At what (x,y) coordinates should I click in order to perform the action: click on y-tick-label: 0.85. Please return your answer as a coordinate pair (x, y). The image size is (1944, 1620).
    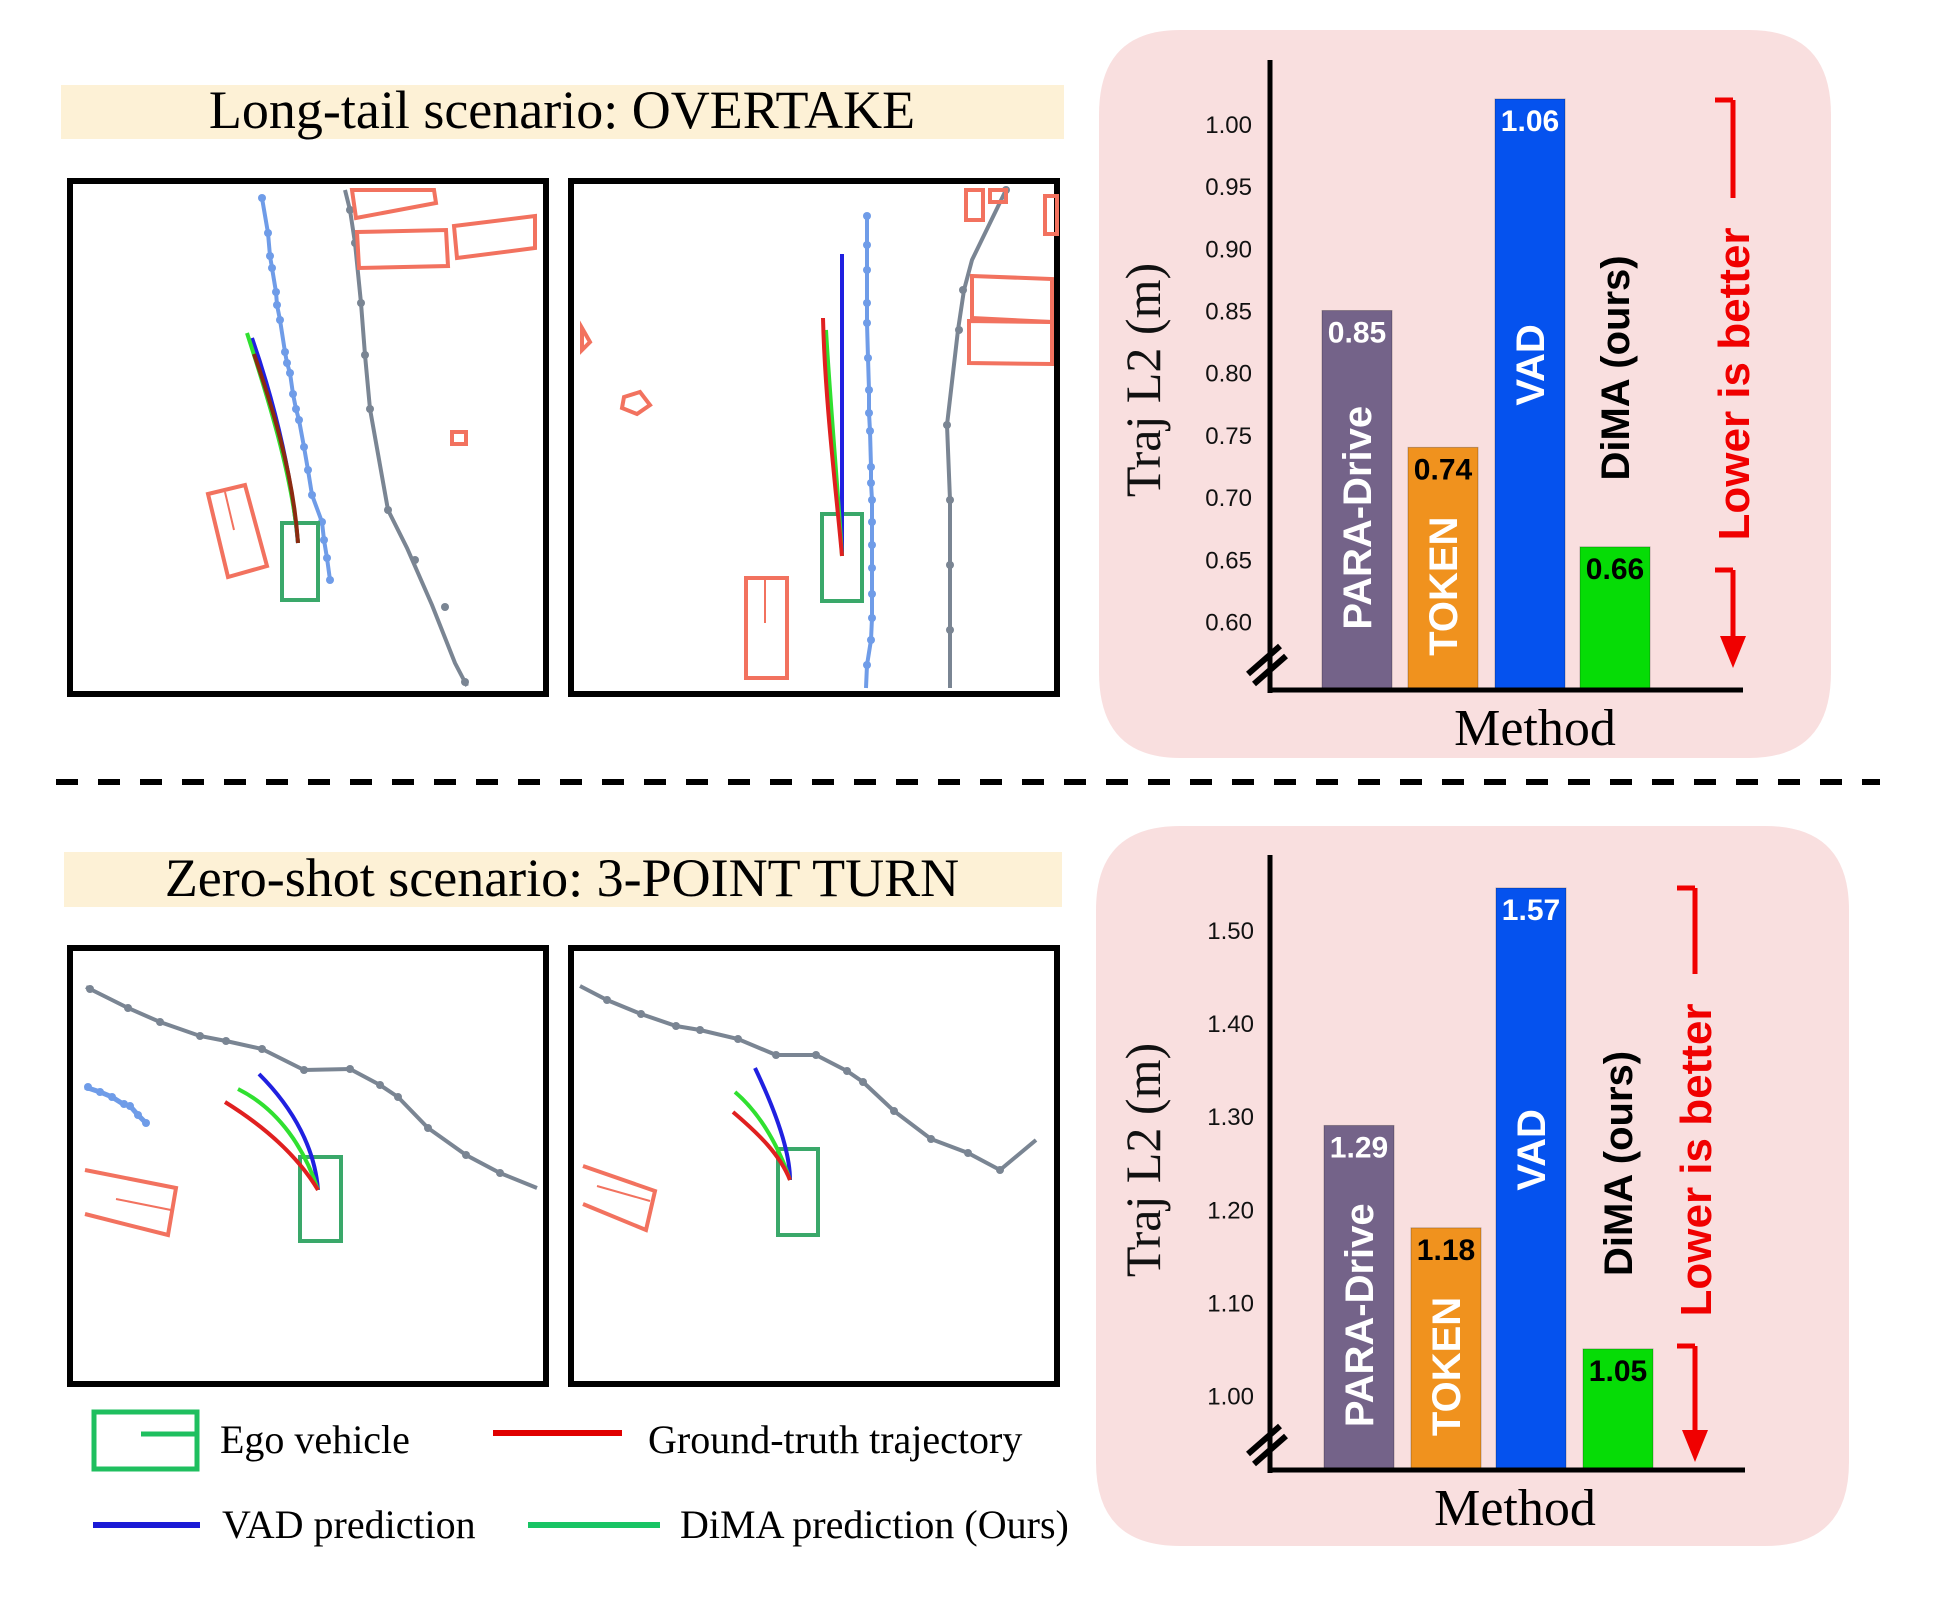
    Looking at the image, I should click on (1228, 312).